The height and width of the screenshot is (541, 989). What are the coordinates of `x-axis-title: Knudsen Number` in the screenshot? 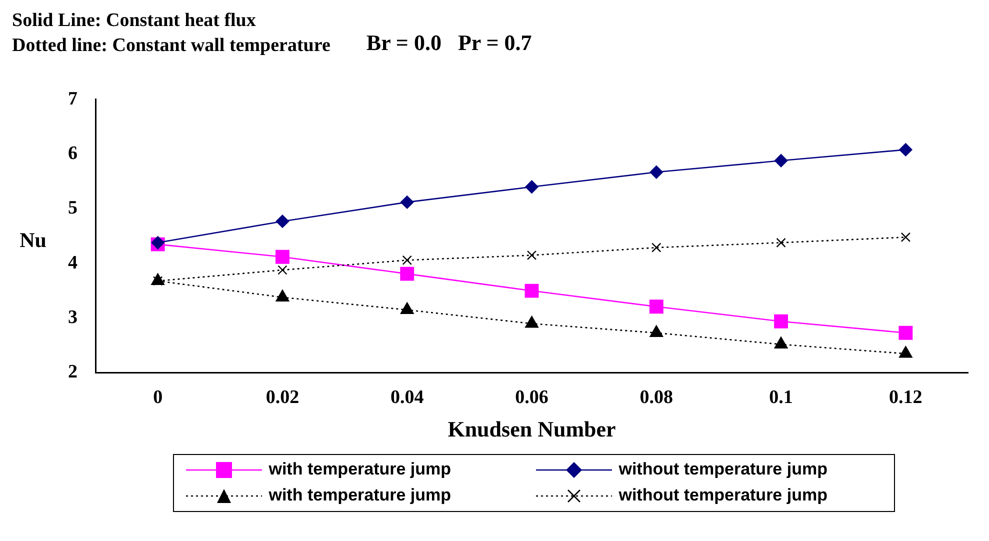 It's located at (532, 429).